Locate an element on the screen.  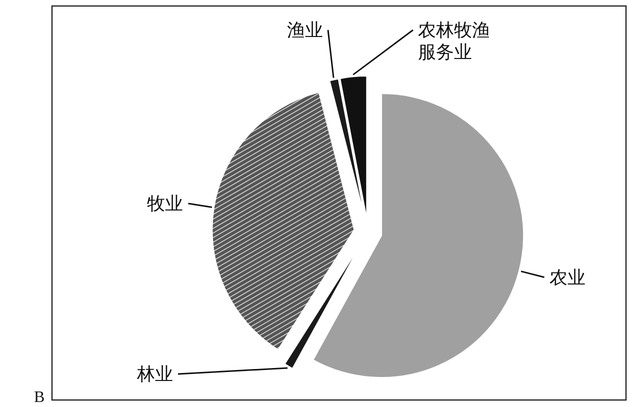
slice-label: 林业 is located at coordinates (154, 374).